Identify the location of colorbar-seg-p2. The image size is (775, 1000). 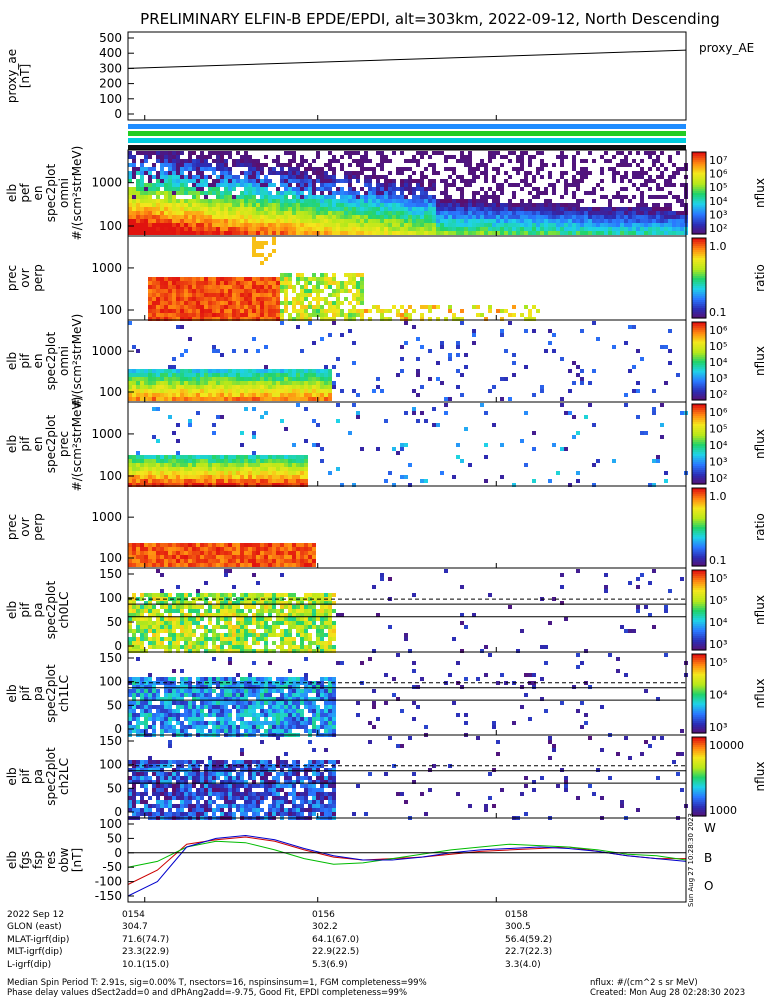
(699, 279).